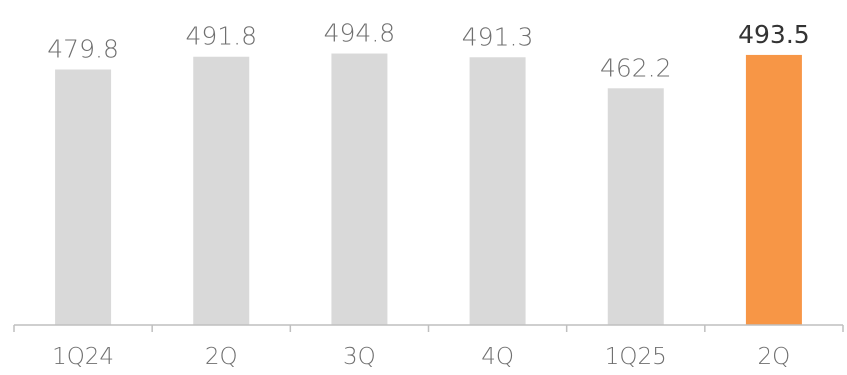 Image resolution: width=847 pixels, height=375 pixels. What do you see at coordinates (636, 357) in the screenshot?
I see `x-tick-label: 1Q25` at bounding box center [636, 357].